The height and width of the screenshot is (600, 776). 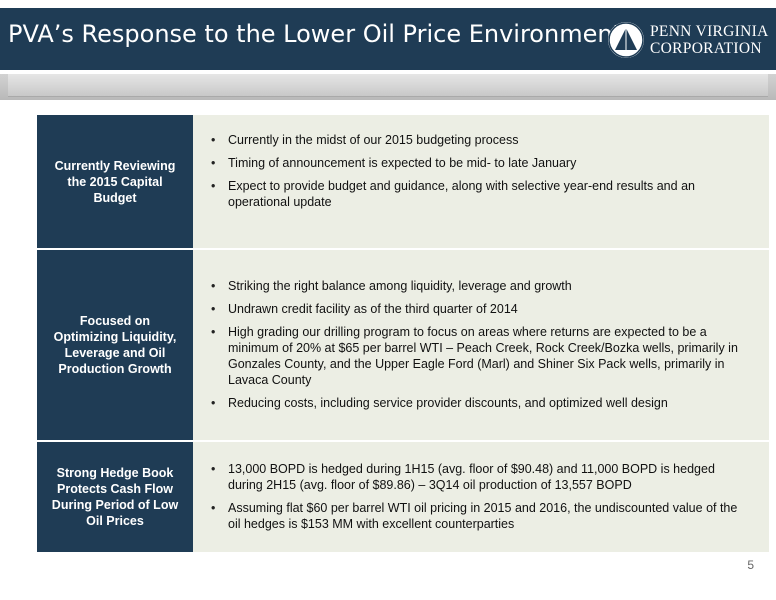 I want to click on logo-line-1: PENN VIRGINIA, so click(x=709, y=31).